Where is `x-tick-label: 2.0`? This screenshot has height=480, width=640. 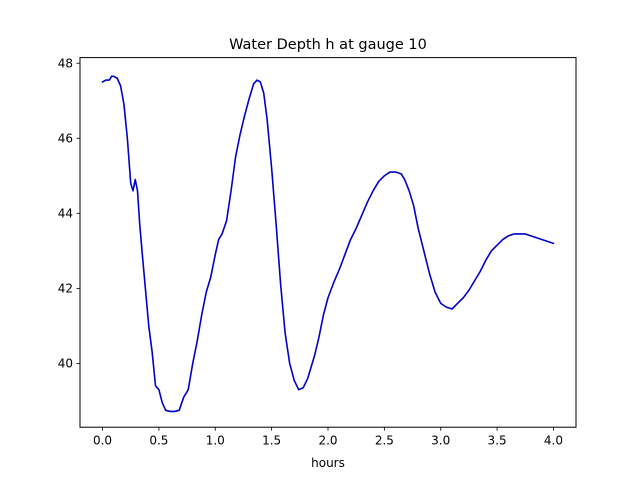
x-tick-label: 2.0 is located at coordinates (327, 441).